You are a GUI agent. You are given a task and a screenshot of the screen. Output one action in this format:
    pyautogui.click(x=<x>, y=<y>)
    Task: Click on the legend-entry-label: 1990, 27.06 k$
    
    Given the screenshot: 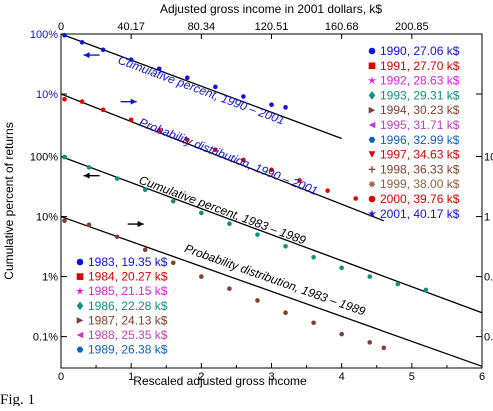 What is the action you would take?
    pyautogui.click(x=420, y=51)
    